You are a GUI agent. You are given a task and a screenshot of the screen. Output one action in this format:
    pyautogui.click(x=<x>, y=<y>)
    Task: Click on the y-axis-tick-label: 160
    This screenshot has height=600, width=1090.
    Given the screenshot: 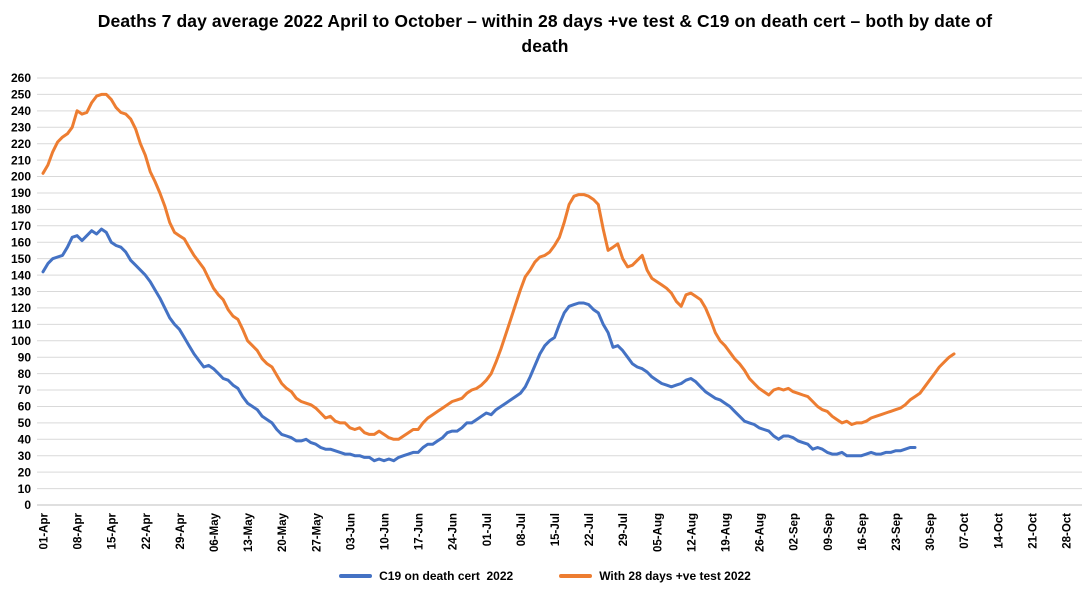 What is the action you would take?
    pyautogui.click(x=21, y=242)
    